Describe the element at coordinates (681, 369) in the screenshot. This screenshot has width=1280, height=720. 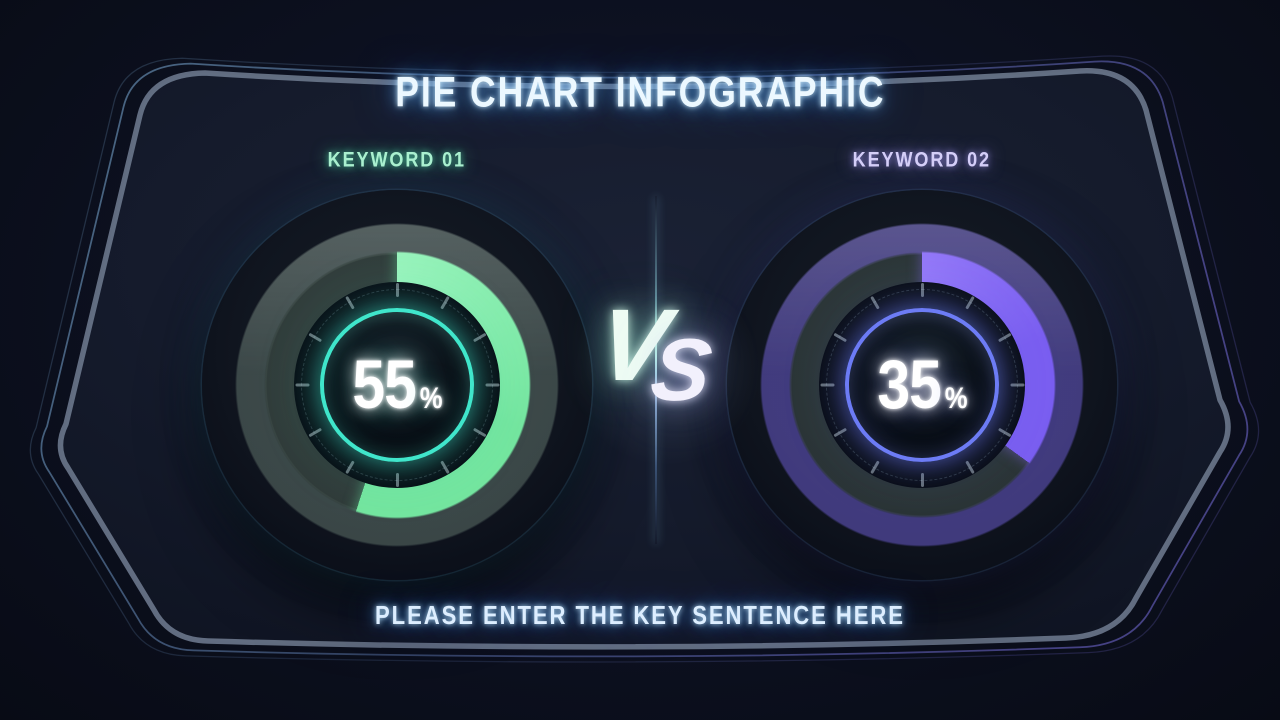
I see `vs-letter-s: S` at that location.